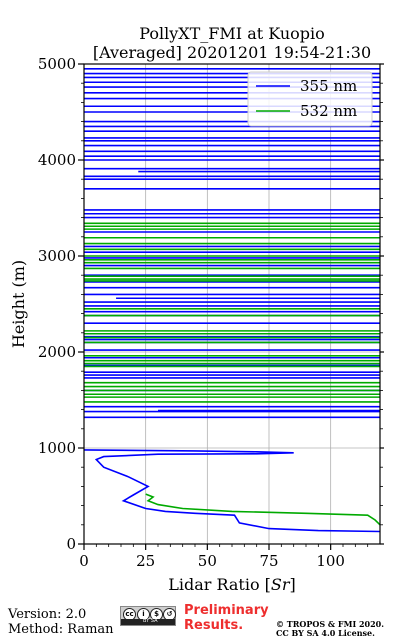 This screenshot has width=400, height=640. Describe the element at coordinates (232, 52) in the screenshot. I see `chart-title-line-2: [Averaged] 20201201 19:54-21:30` at that location.